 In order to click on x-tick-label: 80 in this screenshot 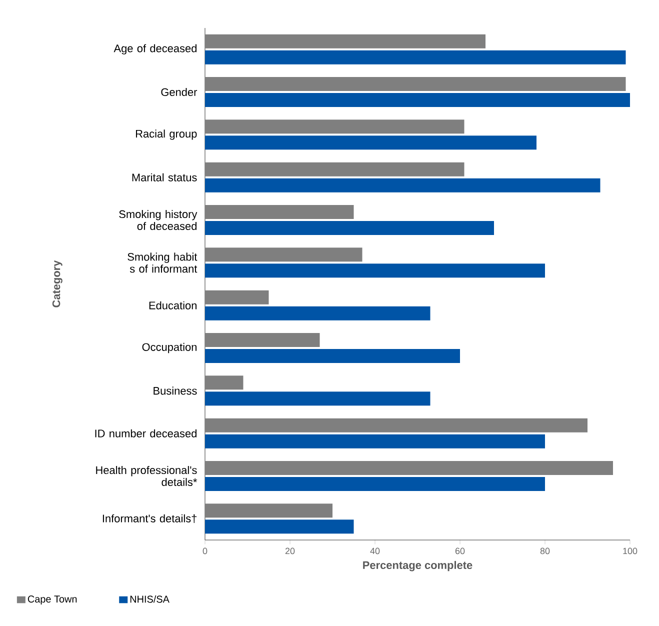, I will do `click(545, 551)`.